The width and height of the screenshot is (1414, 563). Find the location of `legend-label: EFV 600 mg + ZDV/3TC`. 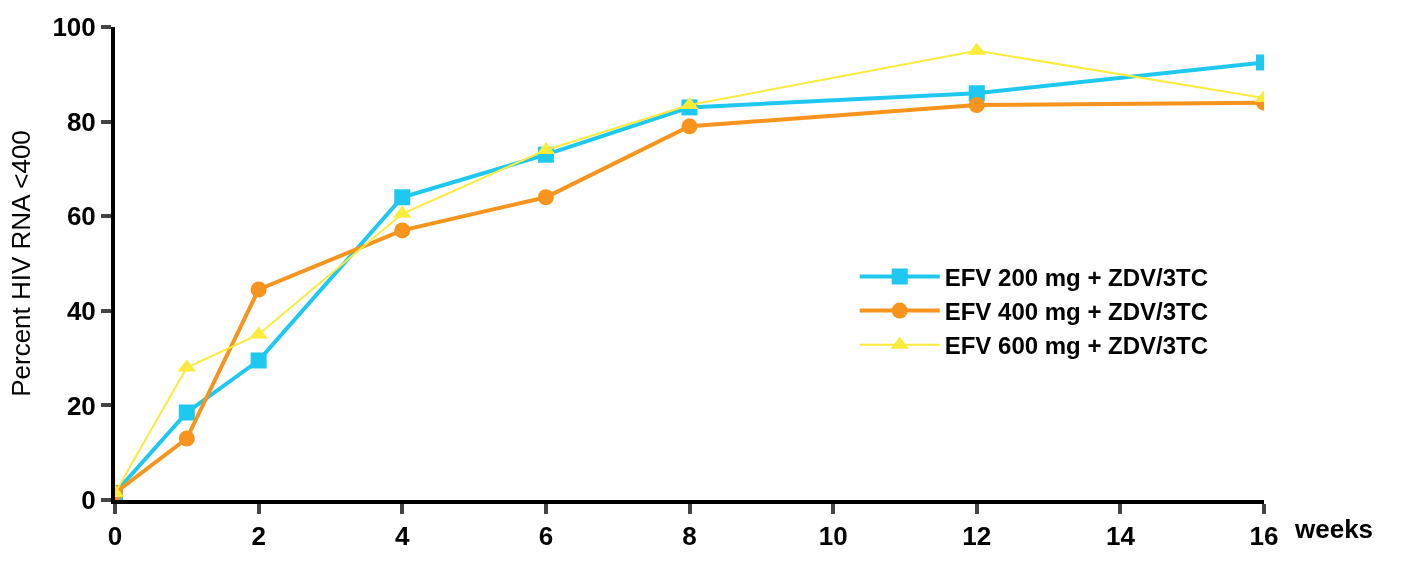

legend-label: EFV 600 mg + ZDV/3TC is located at coordinates (1076, 346).